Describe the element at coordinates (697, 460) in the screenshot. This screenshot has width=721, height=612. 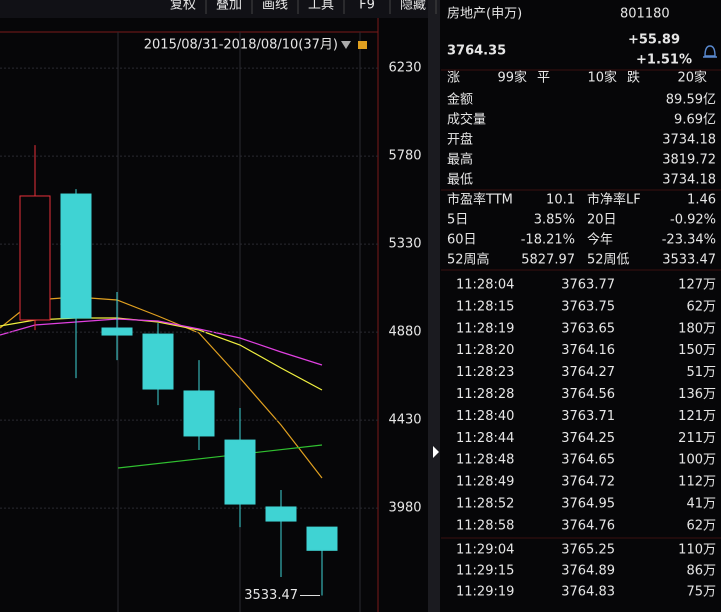
I see `tick-volume: 100万` at that location.